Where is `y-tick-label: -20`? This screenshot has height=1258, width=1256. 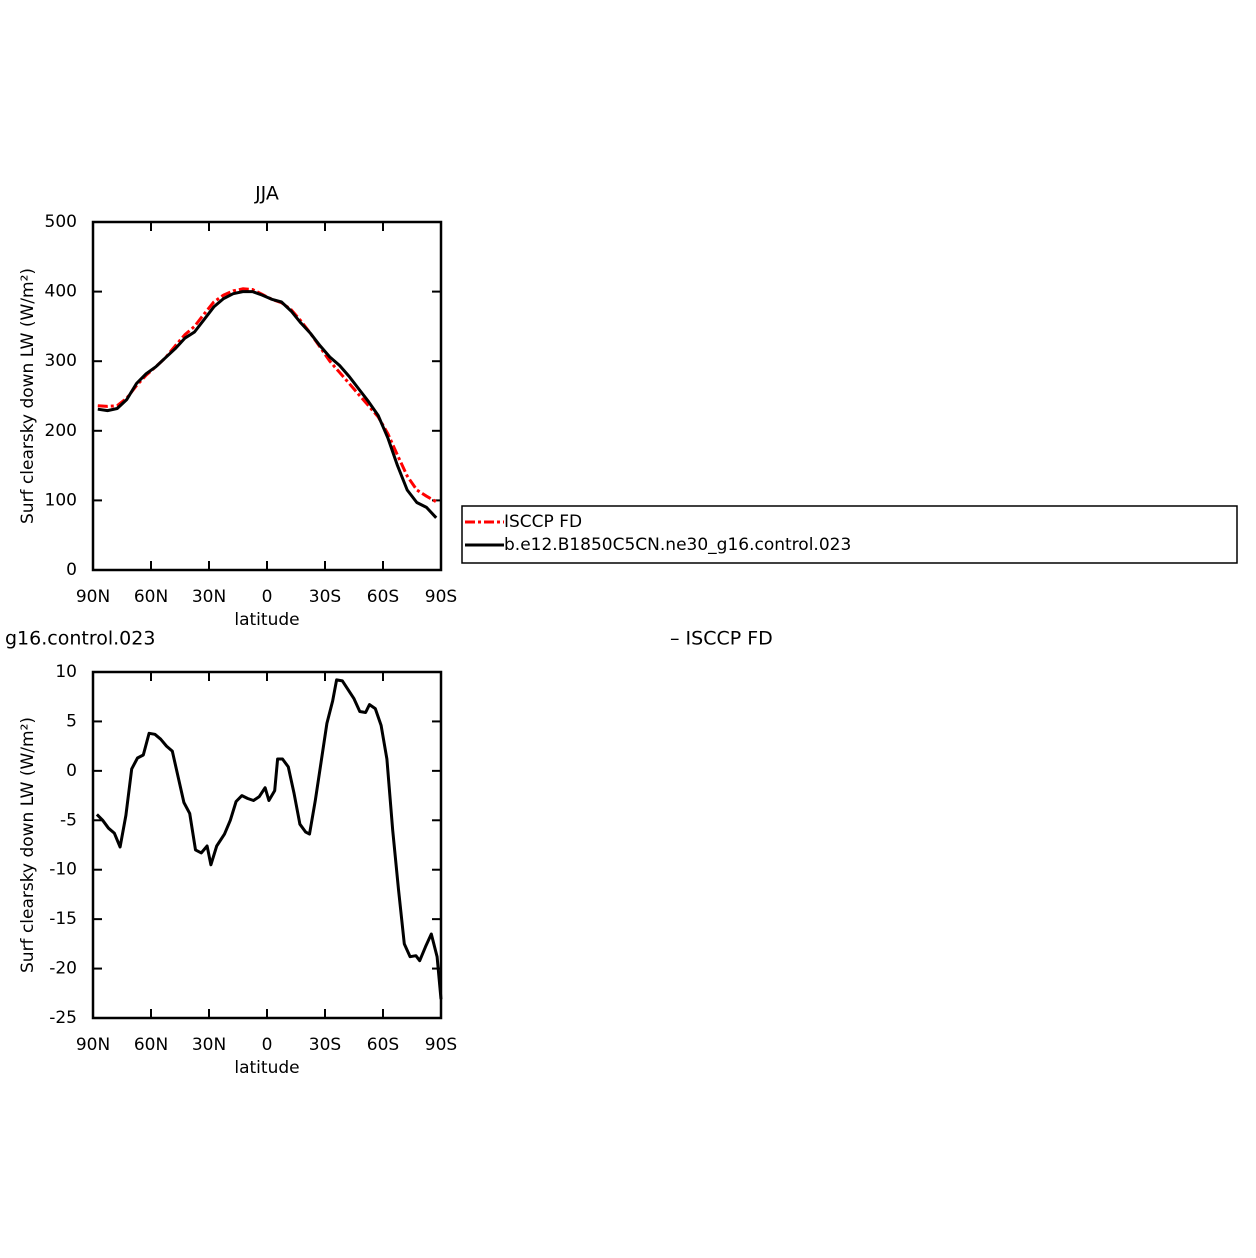
y-tick-label: -20 is located at coordinates (63, 969).